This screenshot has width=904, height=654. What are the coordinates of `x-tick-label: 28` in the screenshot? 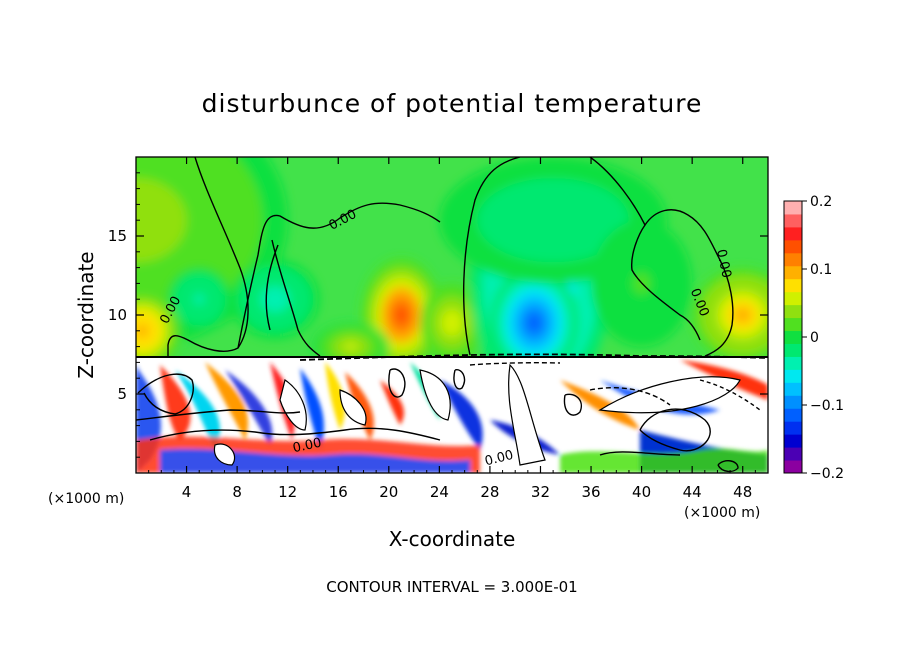 It's located at (489, 492).